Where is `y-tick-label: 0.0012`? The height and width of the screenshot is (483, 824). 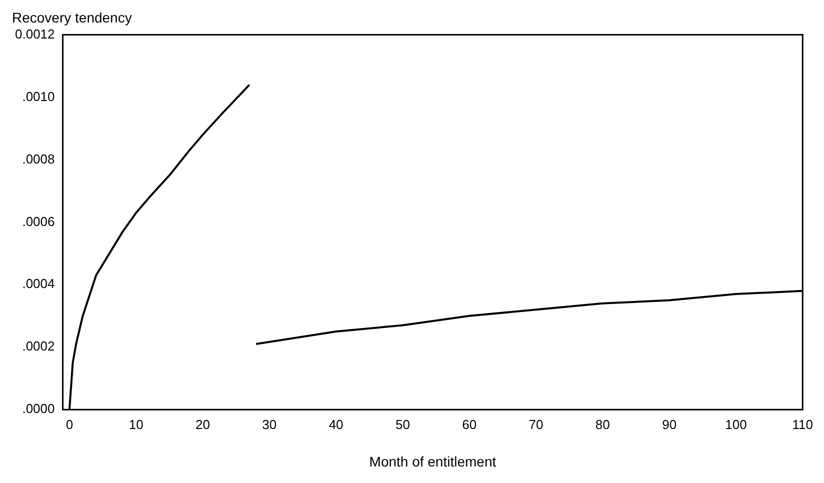 y-tick-label: 0.0012 is located at coordinates (34, 34).